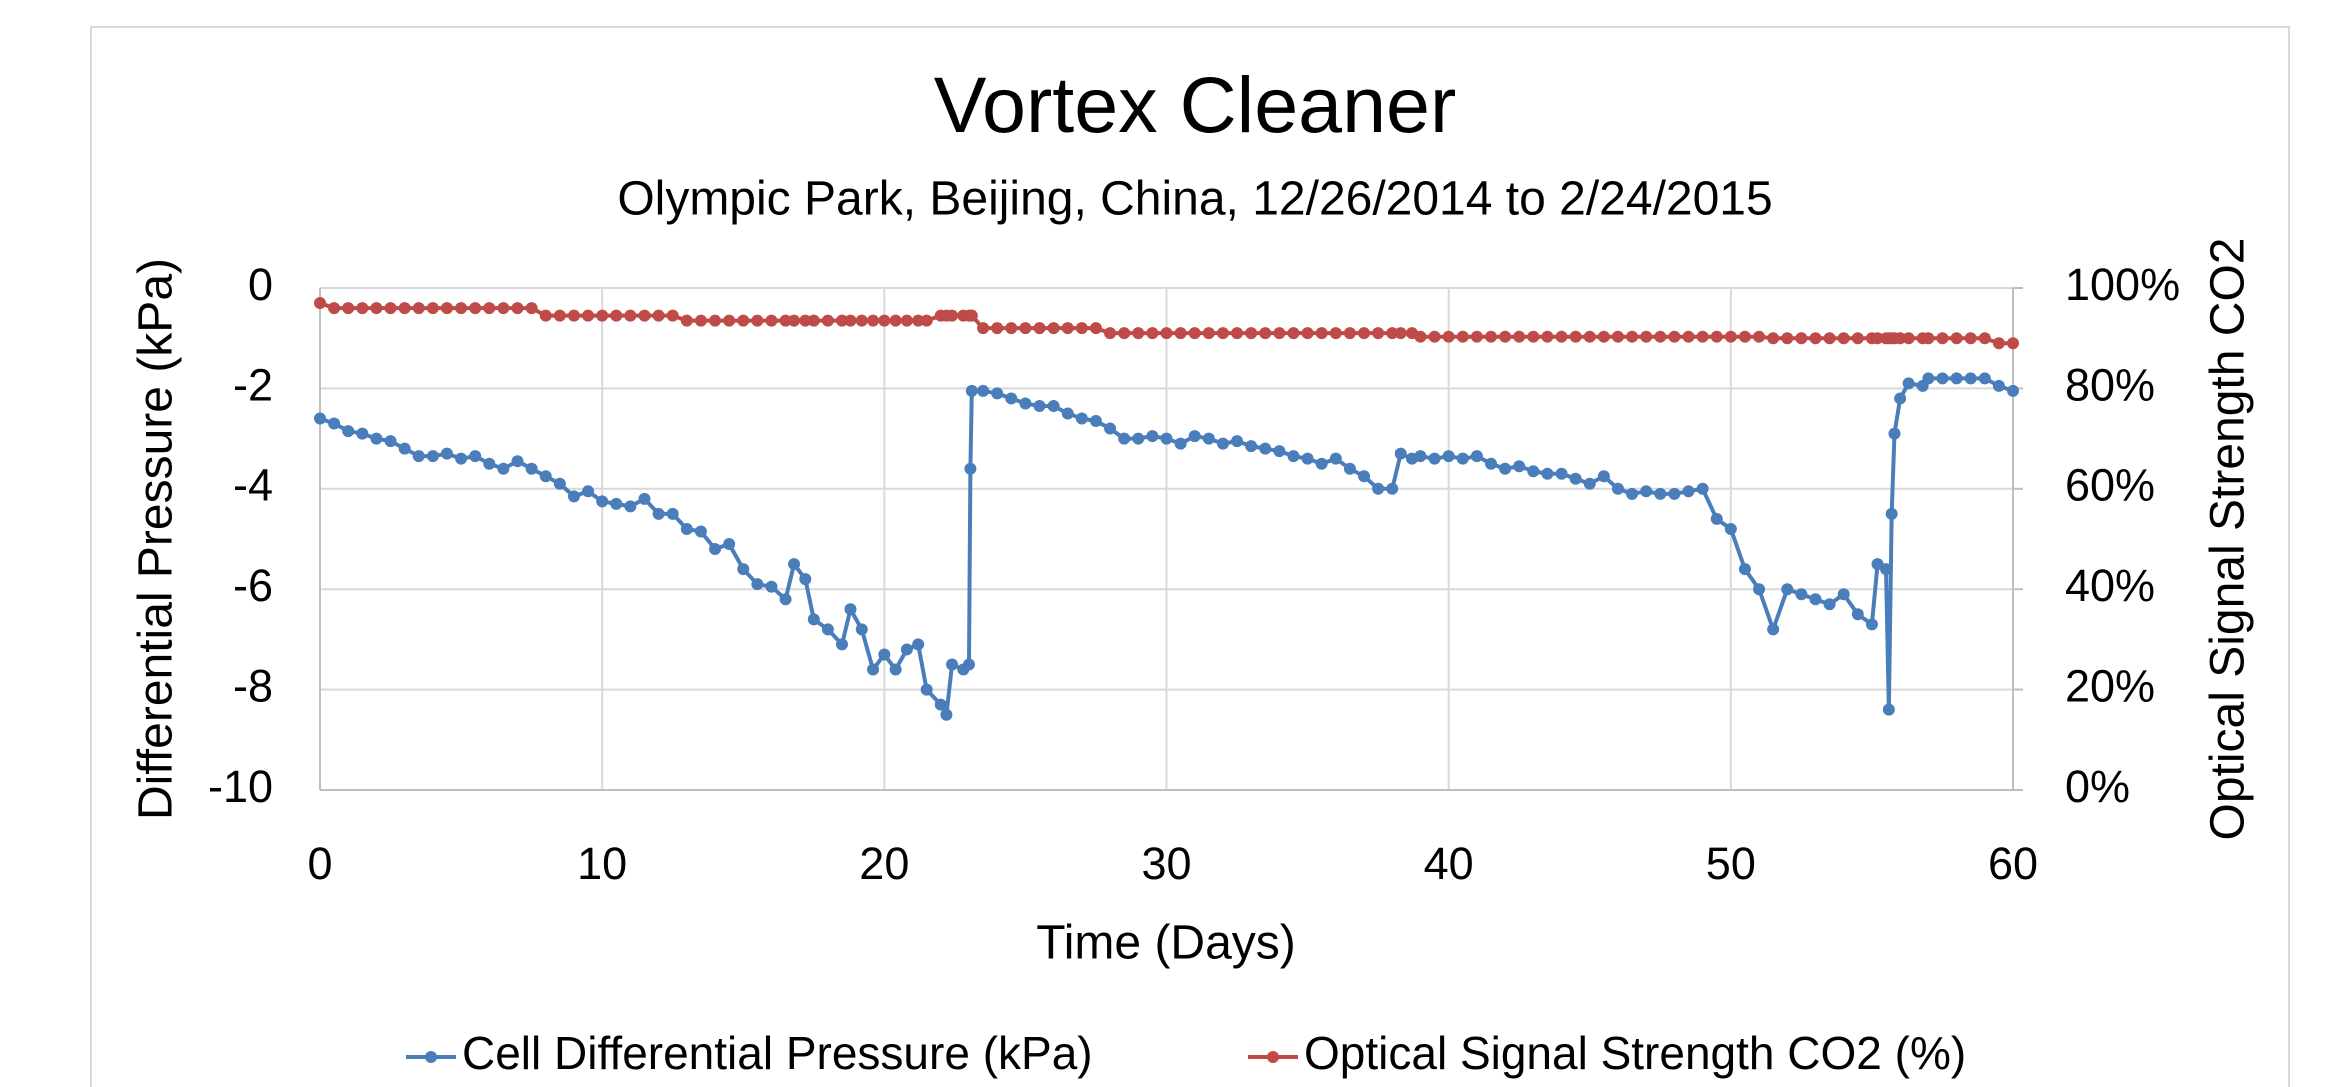 This screenshot has width=2350, height=1087. What do you see at coordinates (2110, 384) in the screenshot?
I see `y2-tick-label: 80%` at bounding box center [2110, 384].